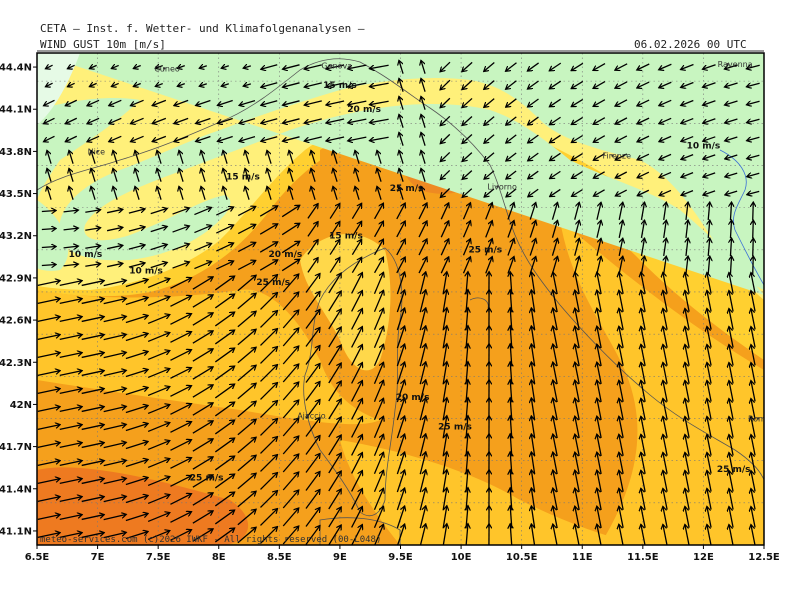 This screenshot has height=600, width=800. Describe the element at coordinates (16, 363) in the screenshot. I see `lat-tick-label: 42.3N` at that location.